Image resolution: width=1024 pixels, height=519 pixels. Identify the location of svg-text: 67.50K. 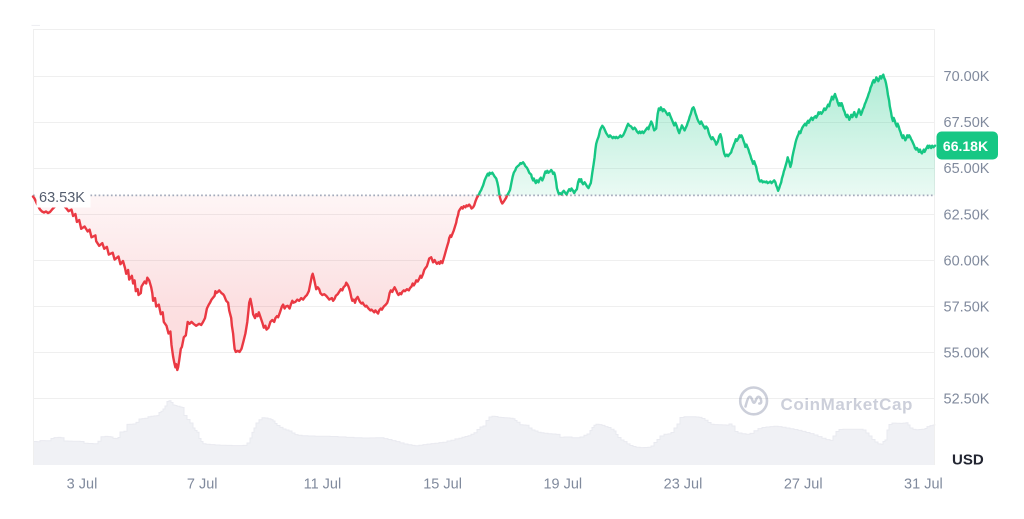
(967, 123).